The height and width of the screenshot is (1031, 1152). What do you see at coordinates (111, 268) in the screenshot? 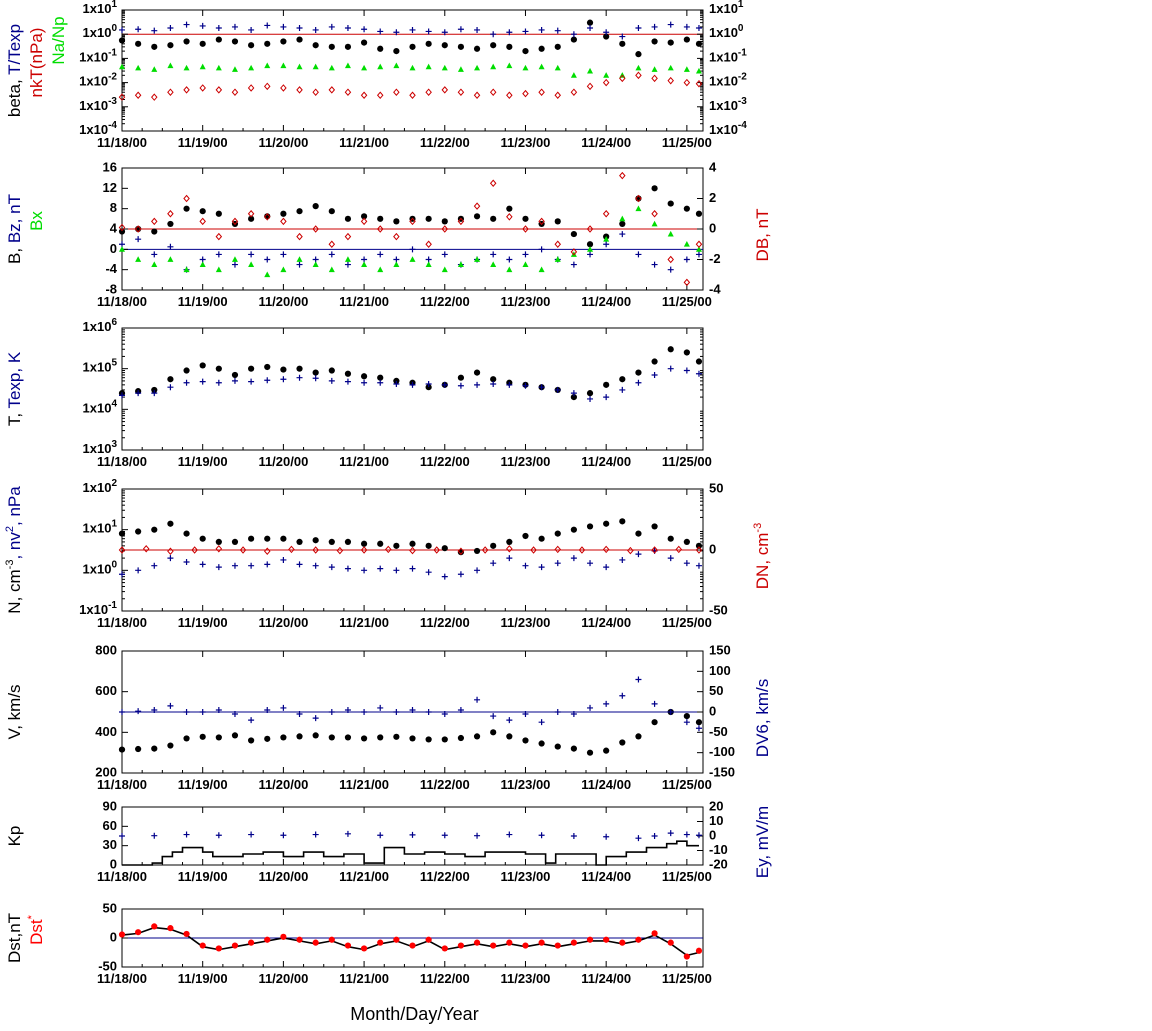
I see `y-tick-label: -4` at bounding box center [111, 268].